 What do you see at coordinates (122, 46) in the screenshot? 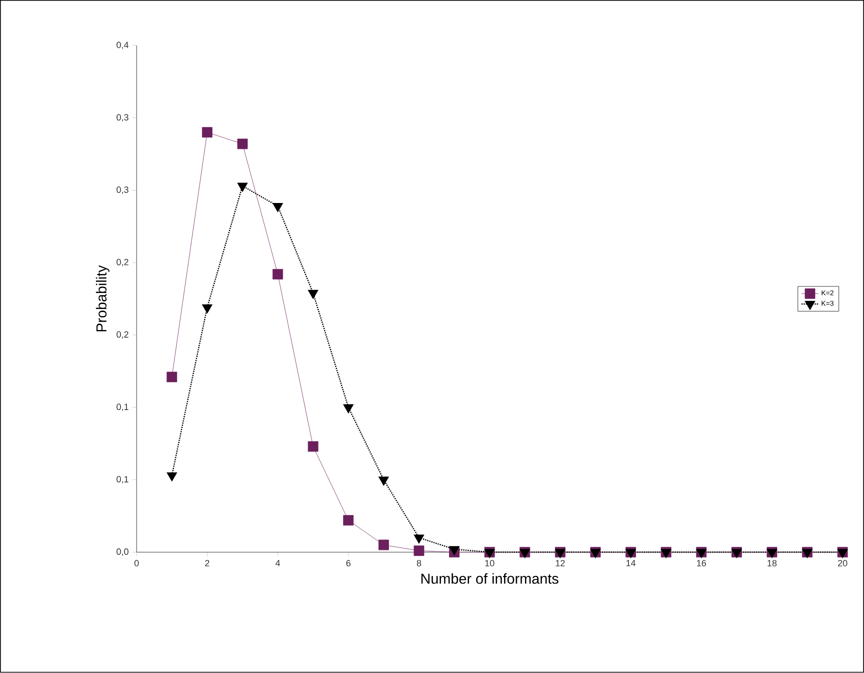
I see `y-tick-label: 0,4` at bounding box center [122, 46].